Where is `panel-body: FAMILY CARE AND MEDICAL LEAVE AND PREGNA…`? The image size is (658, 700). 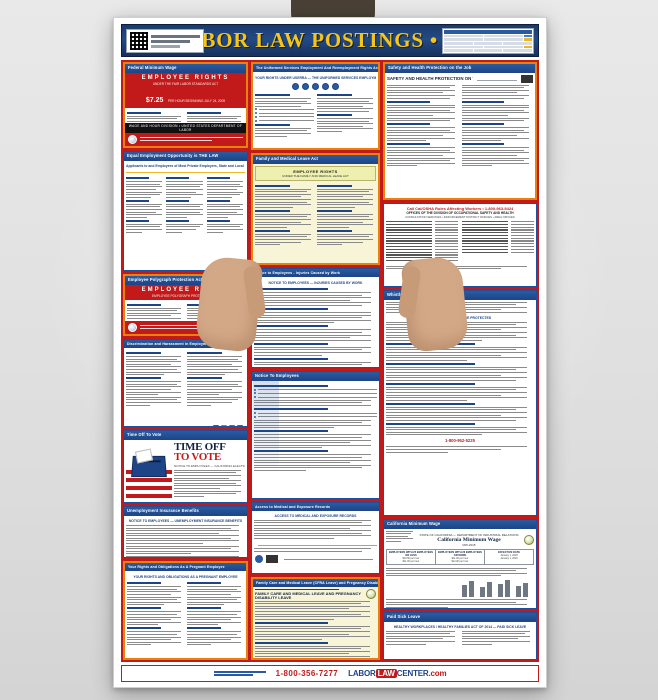 panel-body: FAMILY CARE AND MEDICAL LEAVE AND PREGNA… is located at coordinates (315, 622).